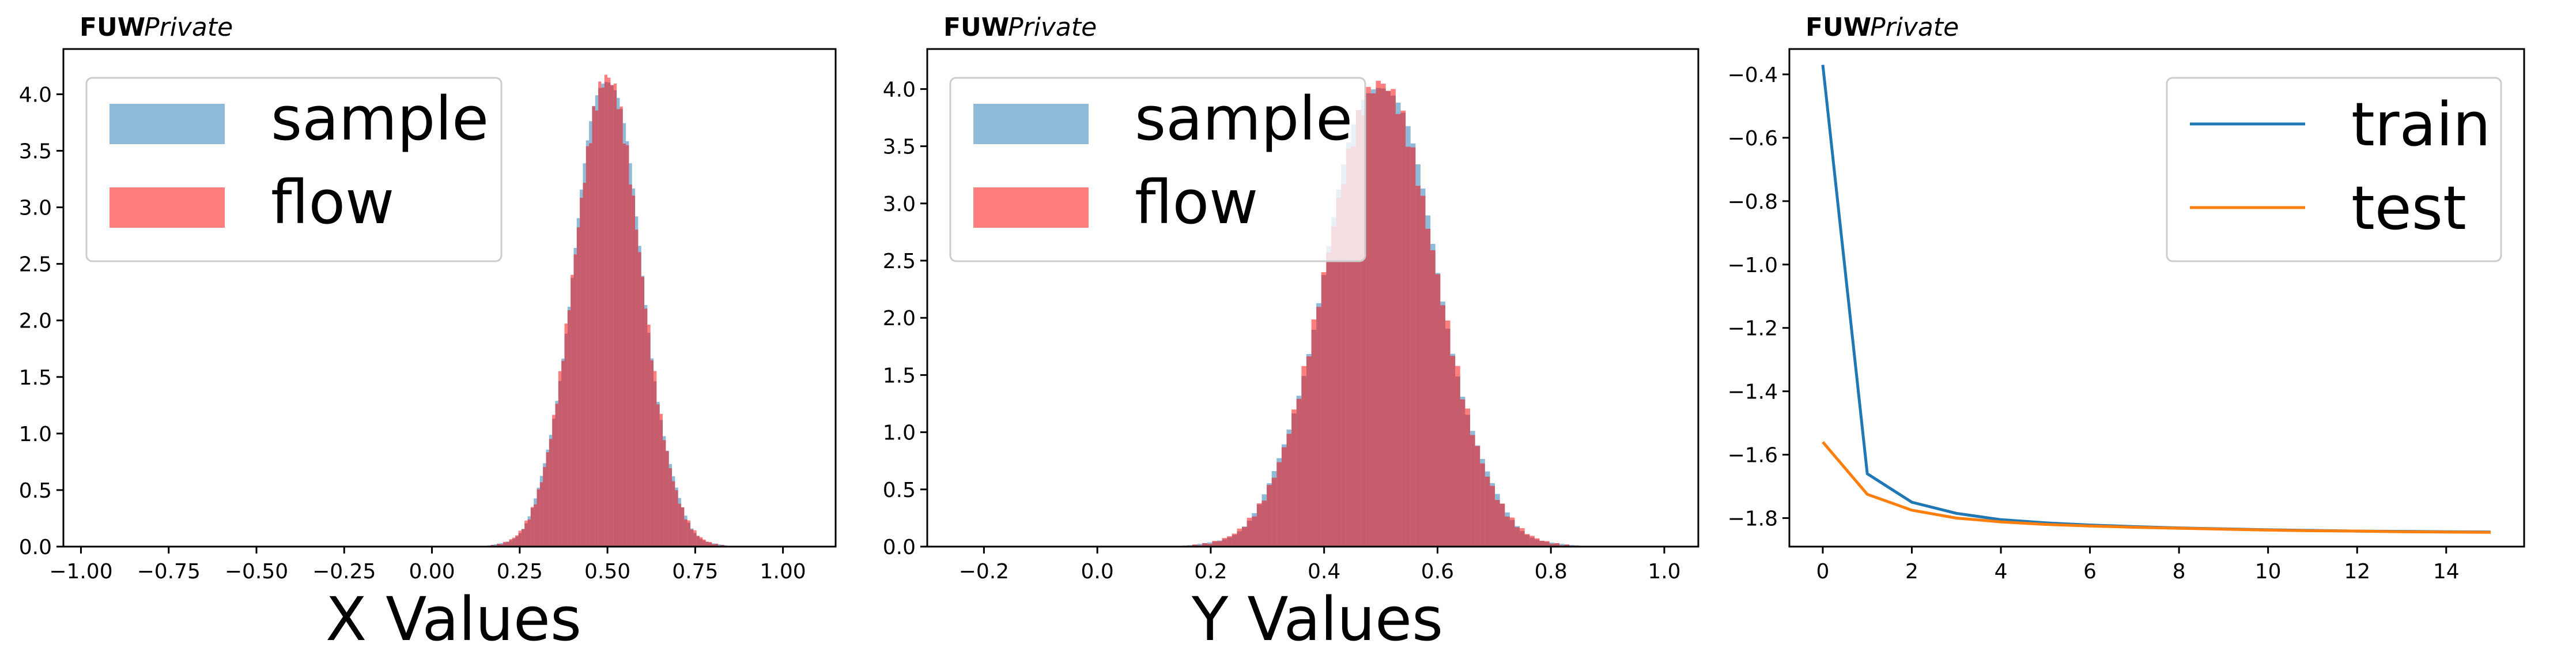  What do you see at coordinates (169, 572) in the screenshot?
I see `x-tick-label: −0.75` at bounding box center [169, 572].